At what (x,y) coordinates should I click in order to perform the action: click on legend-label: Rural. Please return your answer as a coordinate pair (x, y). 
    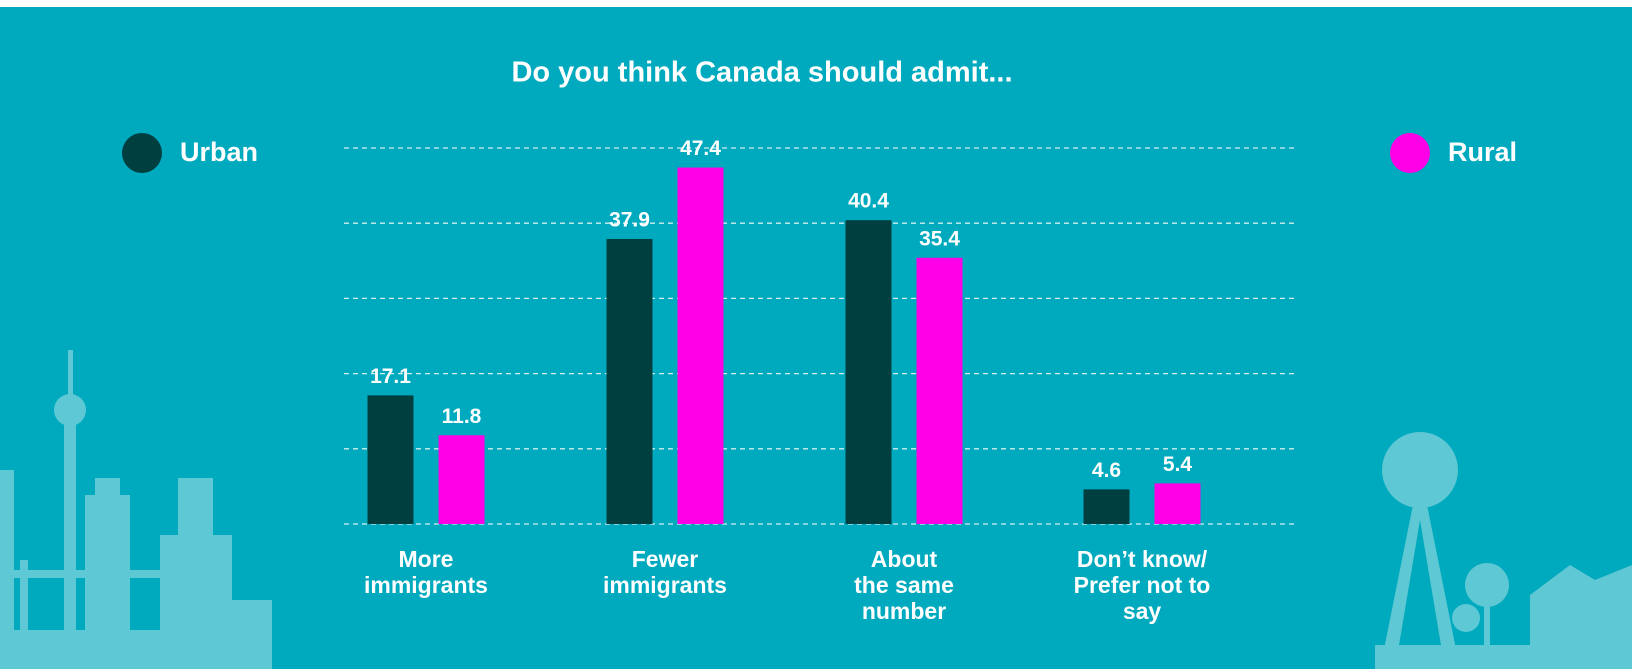
    Looking at the image, I should click on (1482, 152).